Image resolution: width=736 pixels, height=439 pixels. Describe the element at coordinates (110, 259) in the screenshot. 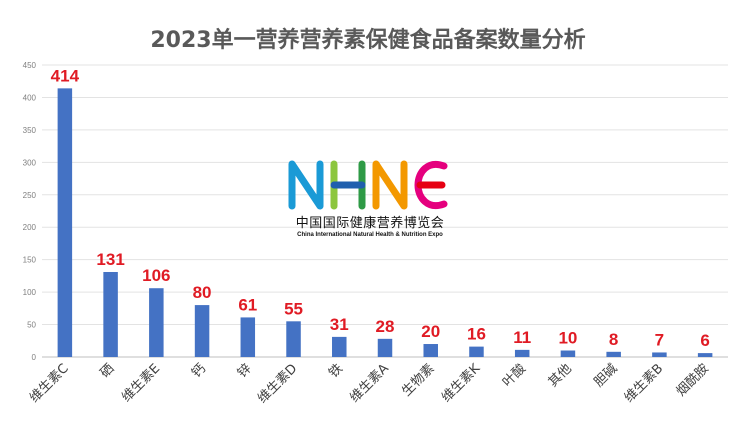

I see `data-label: 131` at that location.